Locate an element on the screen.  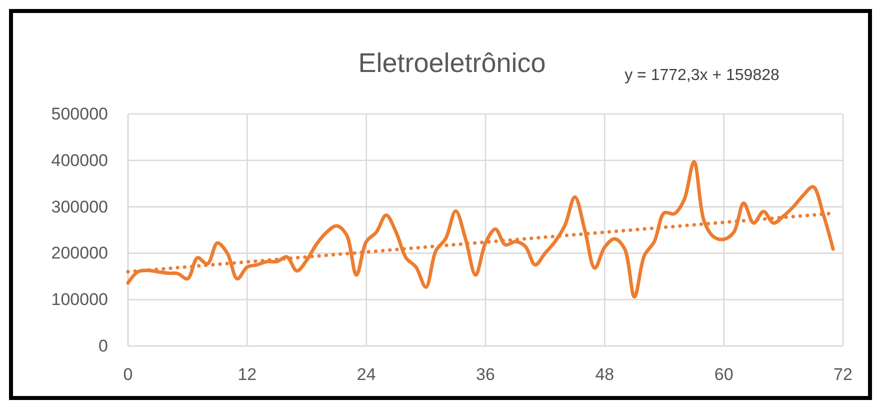
x-tick-label: 36 is located at coordinates (485, 374).